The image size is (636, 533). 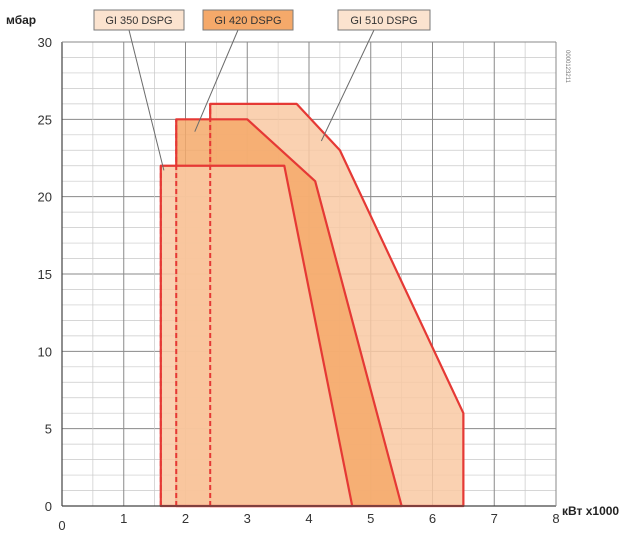 What do you see at coordinates (185, 518) in the screenshot?
I see `x-tick-label: 2` at bounding box center [185, 518].